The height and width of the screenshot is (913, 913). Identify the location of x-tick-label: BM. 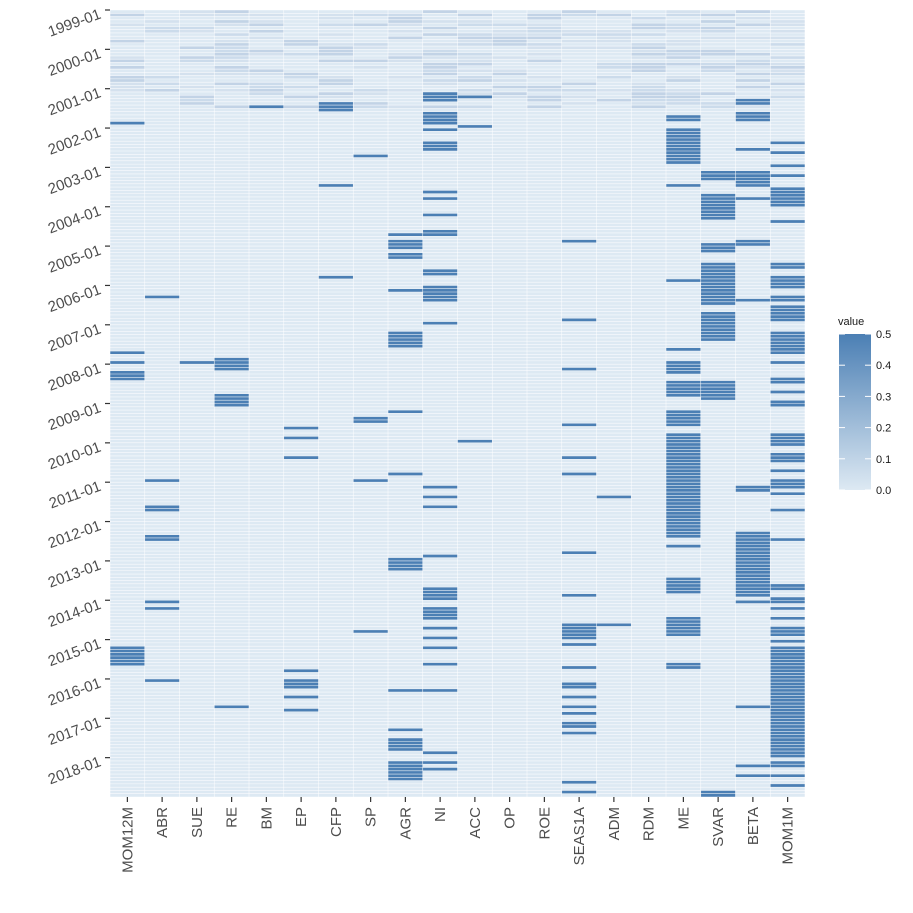
(266, 818).